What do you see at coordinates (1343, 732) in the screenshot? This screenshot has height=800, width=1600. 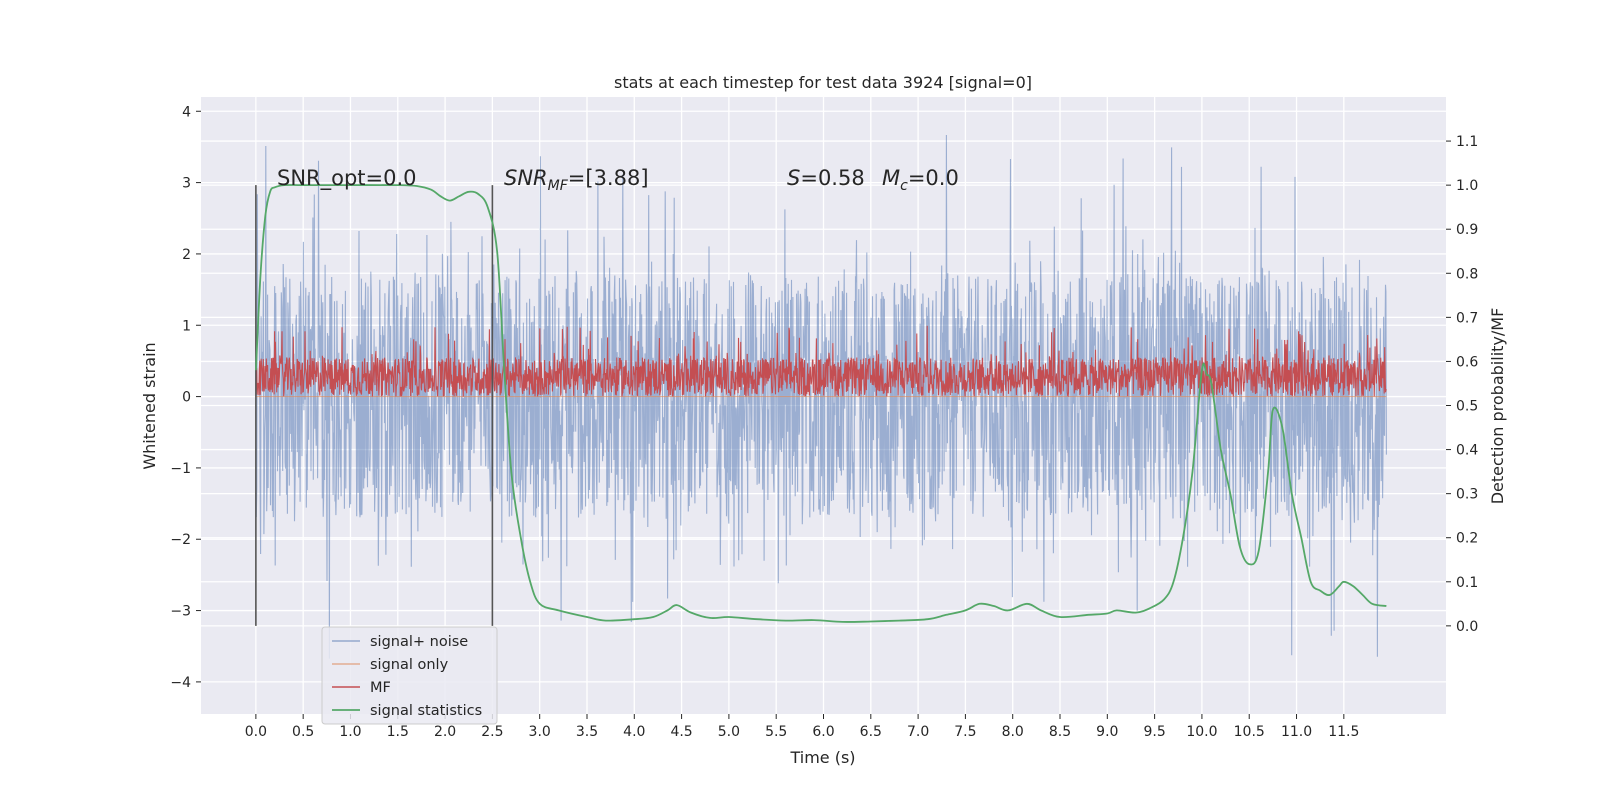 I see `x-tick-label: 11.5` at bounding box center [1343, 732].